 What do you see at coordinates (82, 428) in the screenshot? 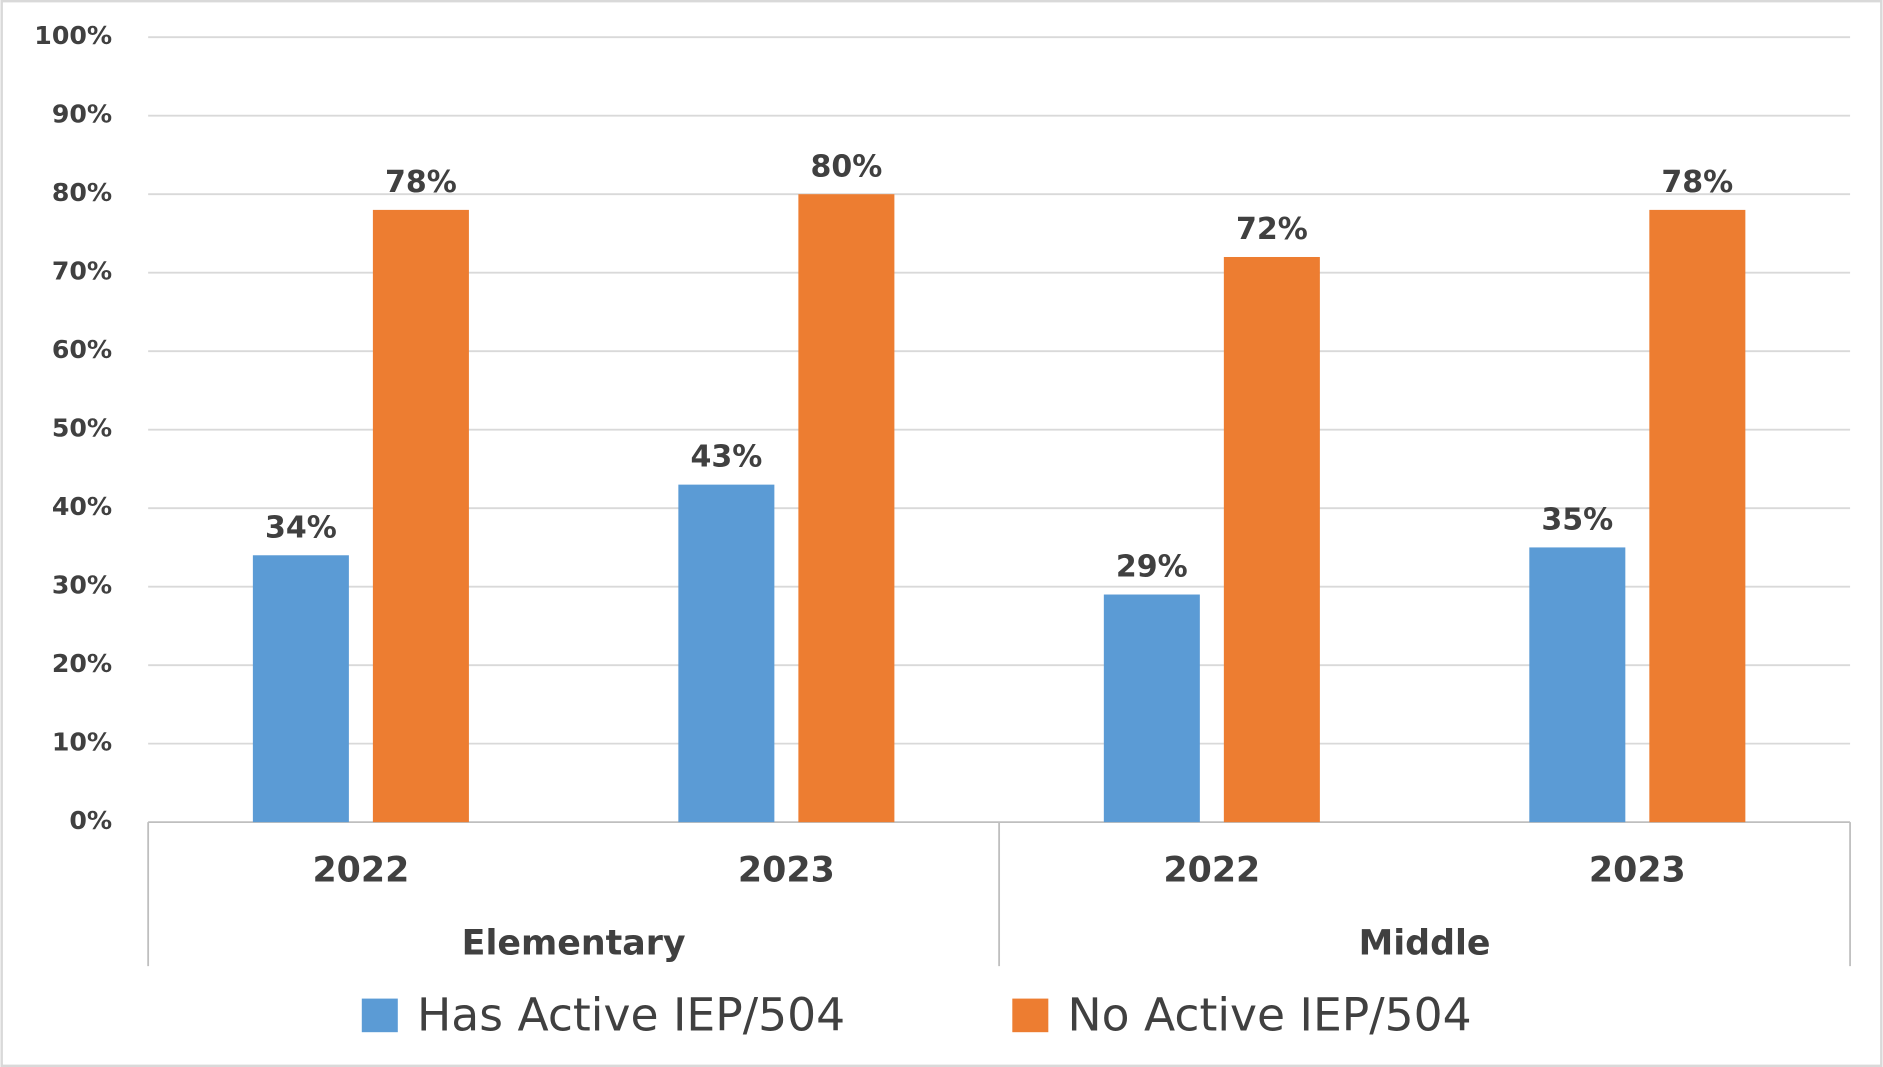
I see `y-tick-label: 50%` at bounding box center [82, 428].